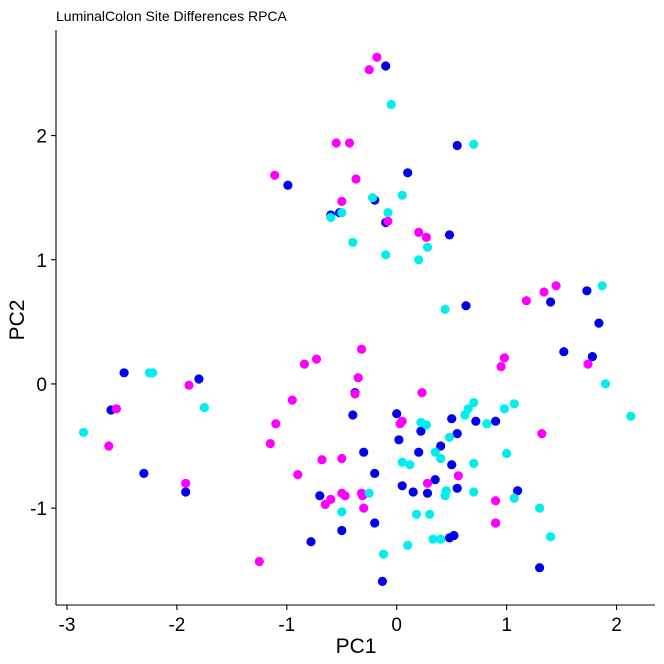  Describe the element at coordinates (340, 620) in the screenshot. I see `x-axis-ticks: -3 -2 -1 0 1 2` at that location.